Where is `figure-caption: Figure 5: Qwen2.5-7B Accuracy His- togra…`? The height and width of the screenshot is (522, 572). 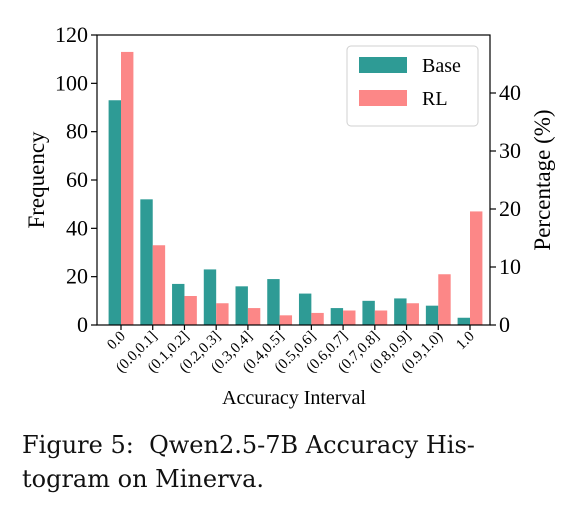
figure-caption: Figure 5: Qwen2.5-7B Accuracy His- togra… is located at coordinates (287, 462).